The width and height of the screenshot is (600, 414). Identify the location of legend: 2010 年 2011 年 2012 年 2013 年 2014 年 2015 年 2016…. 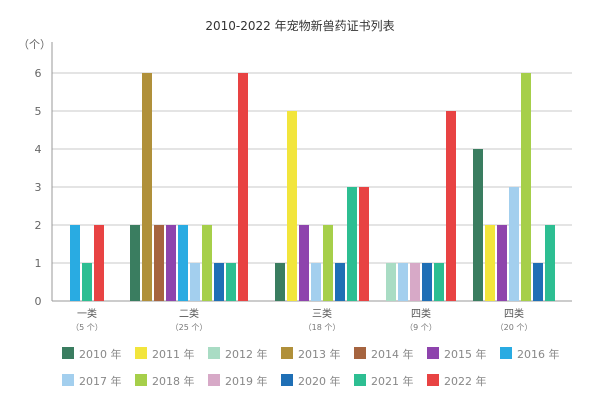
(311, 367).